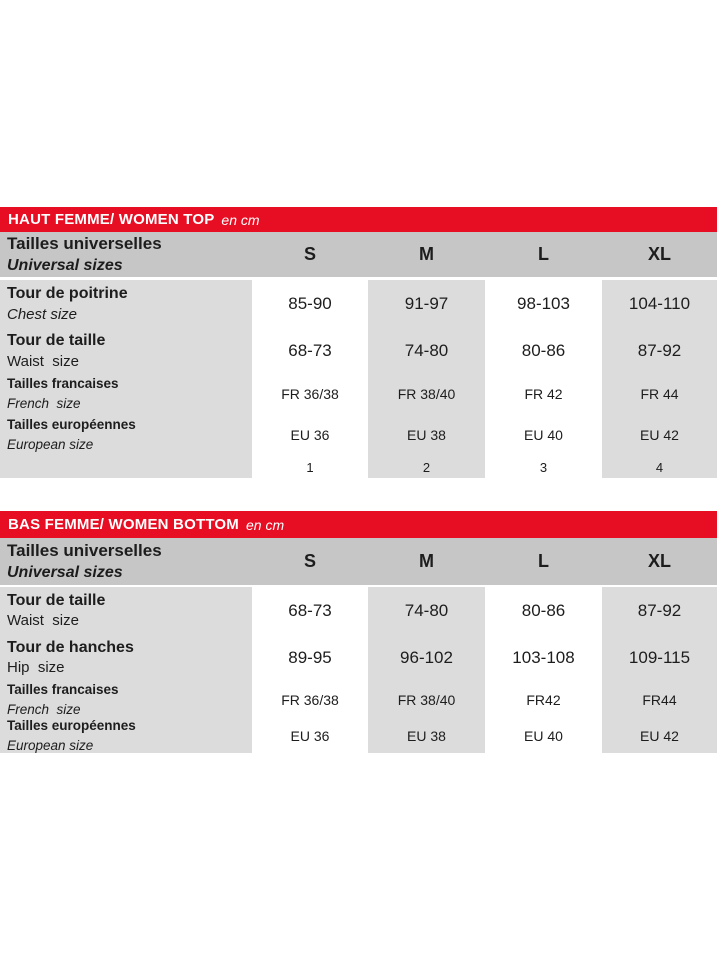 This screenshot has height=960, width=720. What do you see at coordinates (358, 219) in the screenshot?
I see `women-top-title-bar: HAUT FEMME/ WOMEN TOP en cm` at bounding box center [358, 219].